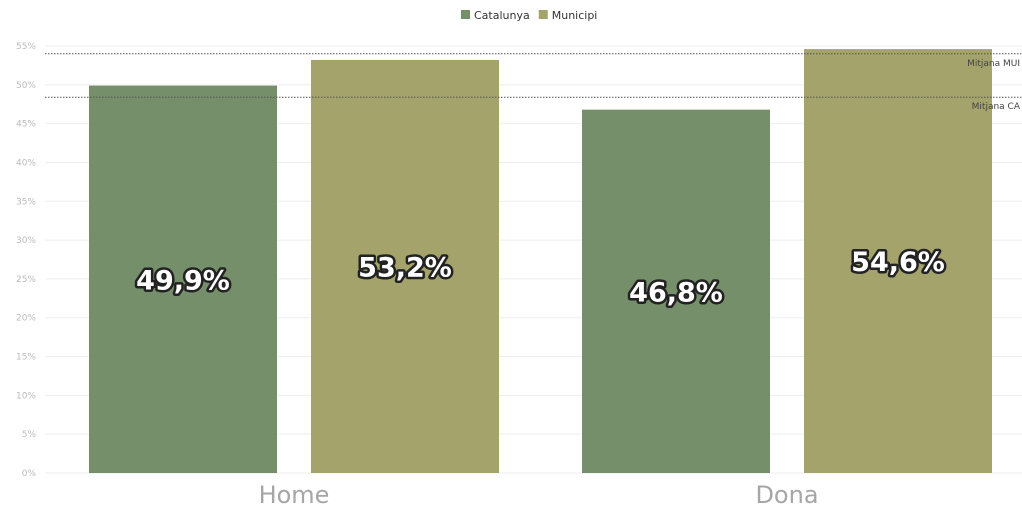 This screenshot has width=1022, height=509. I want to click on y-tick-label: 10%, so click(26, 396).